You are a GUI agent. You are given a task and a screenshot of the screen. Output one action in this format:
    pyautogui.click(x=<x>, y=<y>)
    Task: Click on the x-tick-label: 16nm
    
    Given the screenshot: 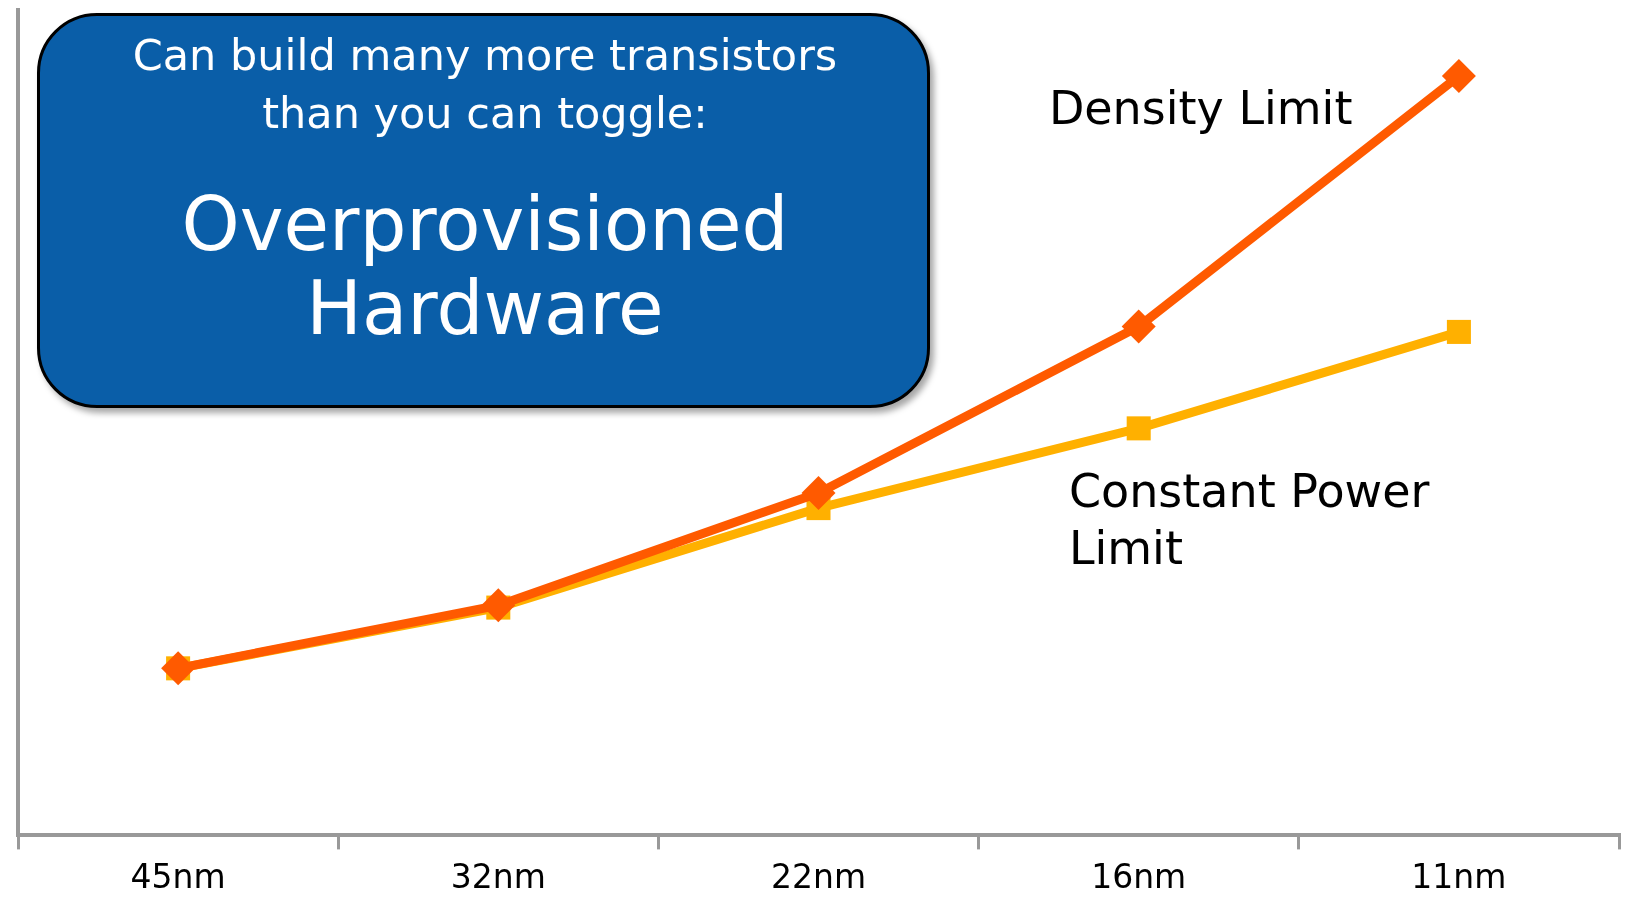 What is the action you would take?
    pyautogui.click(x=1139, y=876)
    